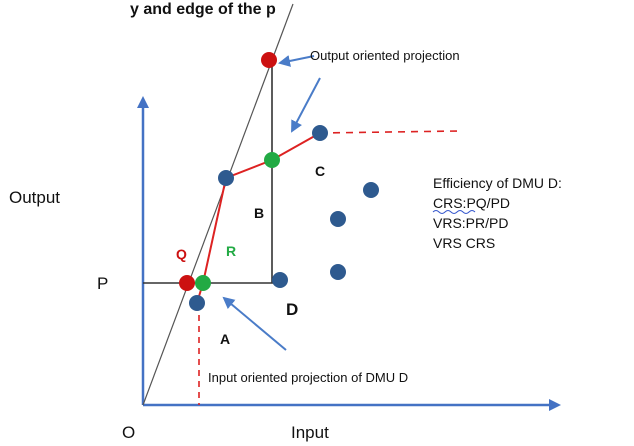 Image resolution: width=634 pixels, height=446 pixels. What do you see at coordinates (269, 60) in the screenshot?
I see `output-crs-projection-point` at bounding box center [269, 60].